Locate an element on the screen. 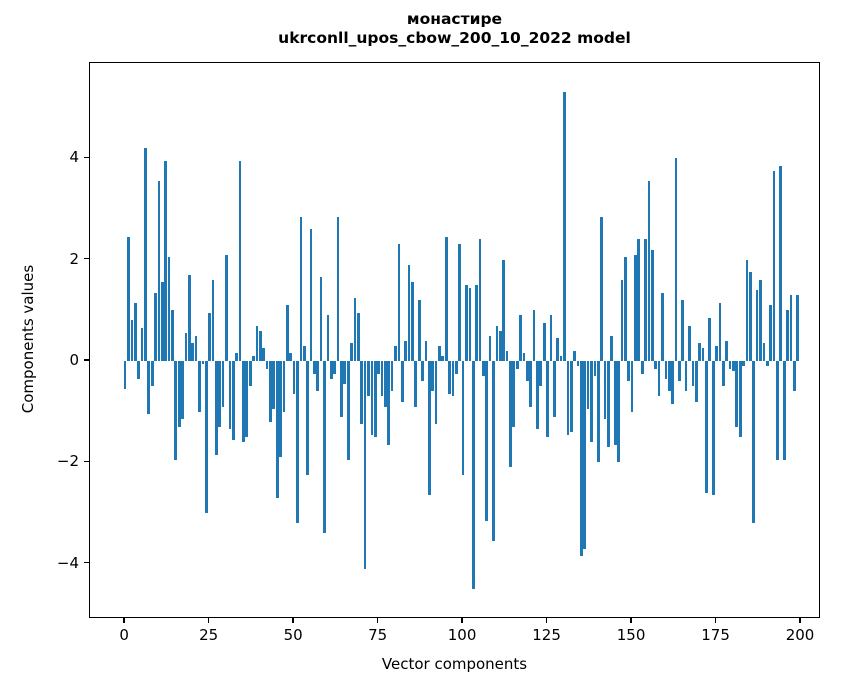 Image resolution: width=847 pixels, height=696 pixels. x-tick-label: 75 is located at coordinates (378, 635).